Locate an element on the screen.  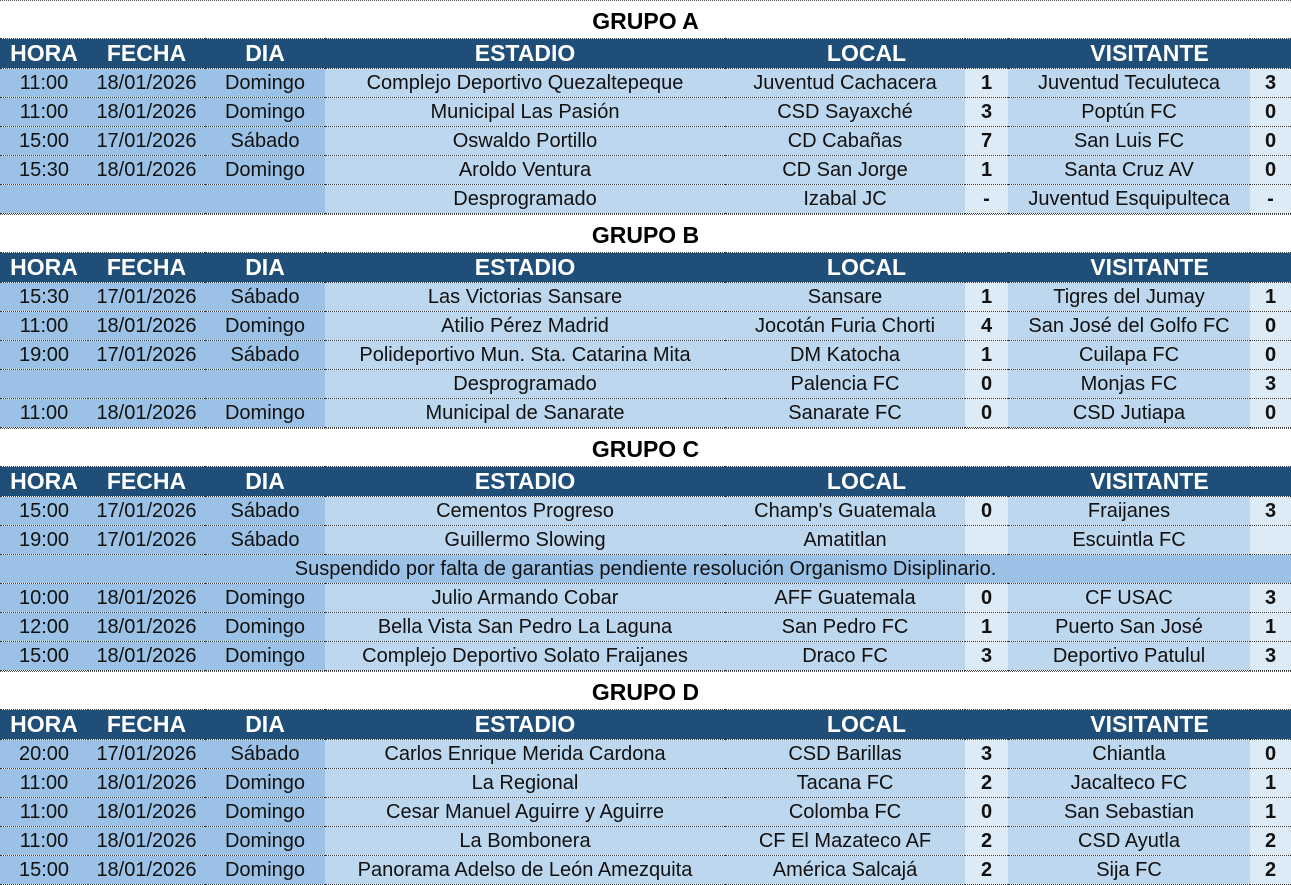
local-cell: CSD Sayaxché is located at coordinates (845, 112).